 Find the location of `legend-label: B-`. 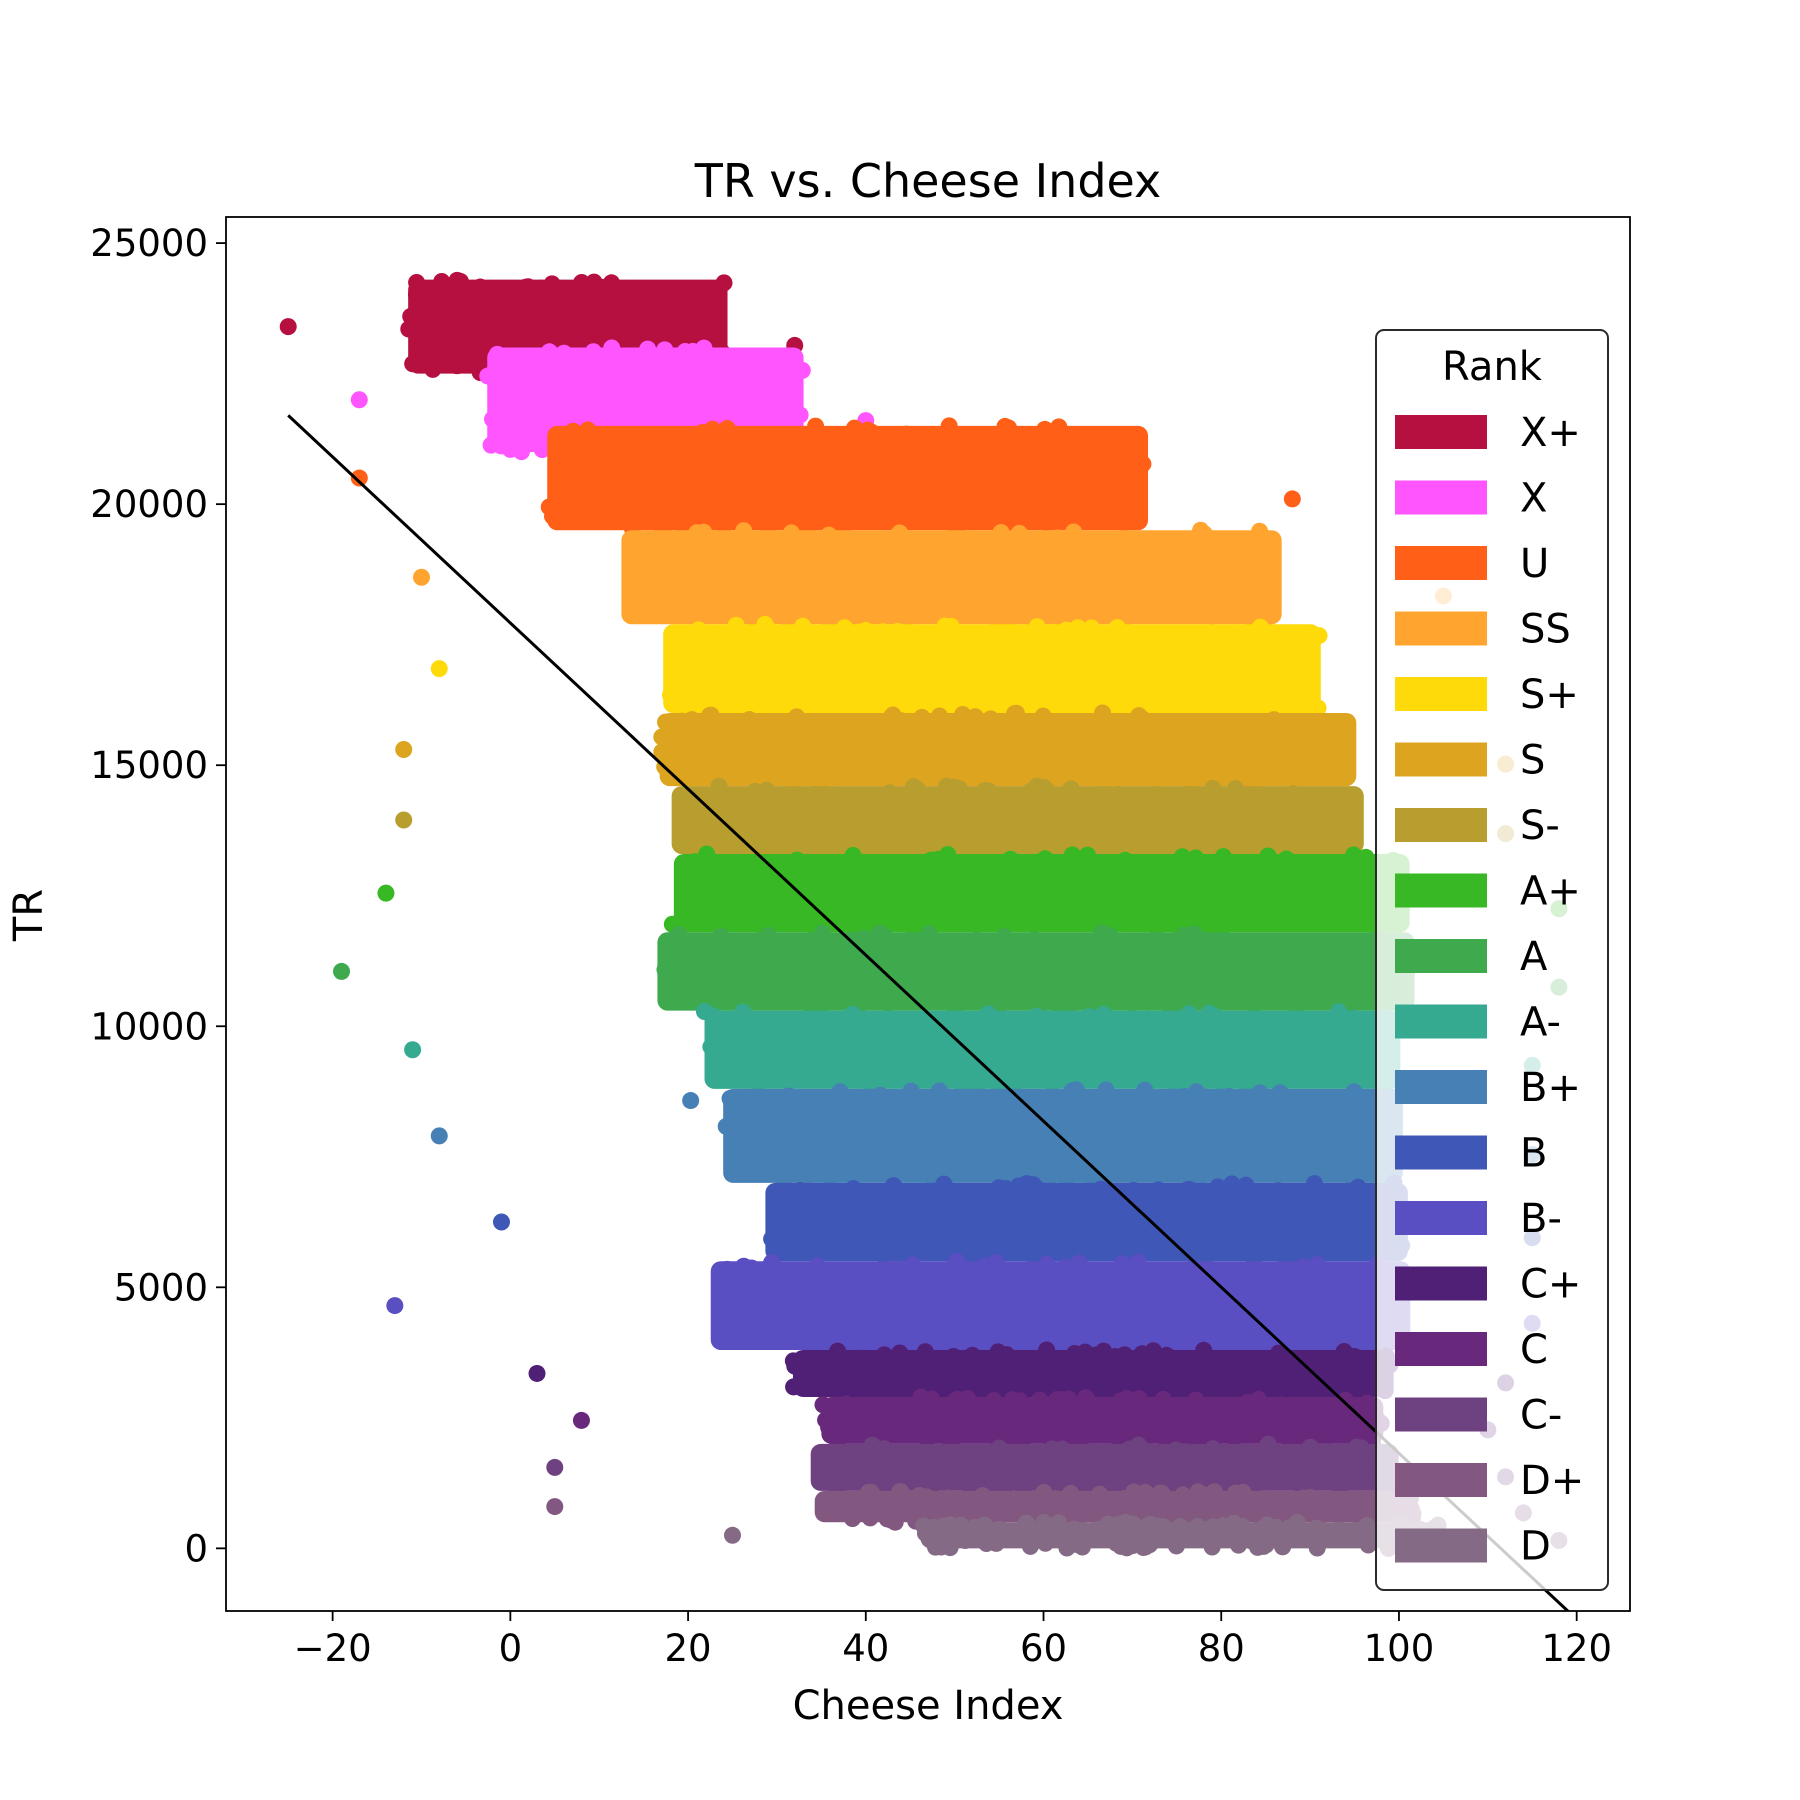

legend-label: B- is located at coordinates (1541, 1219).